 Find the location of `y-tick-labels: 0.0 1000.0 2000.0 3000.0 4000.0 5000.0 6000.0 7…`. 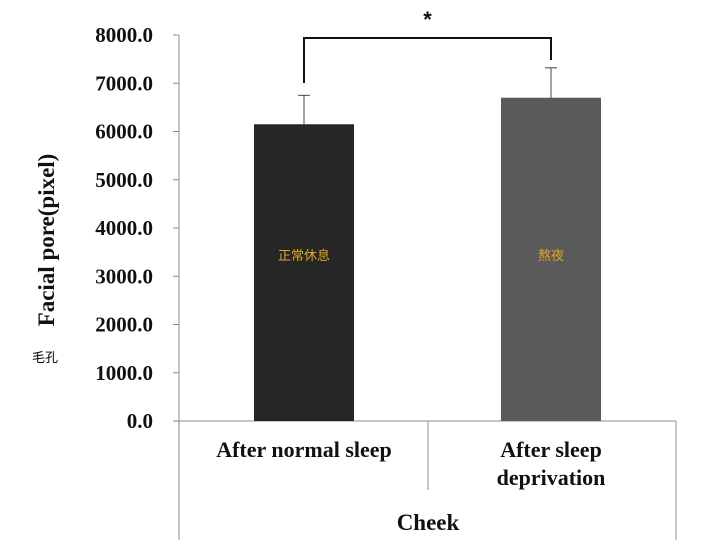

y-tick-labels: 0.0 1000.0 2000.0 3000.0 4000.0 5000.0 6000.0 7… is located at coordinates (124, 228).